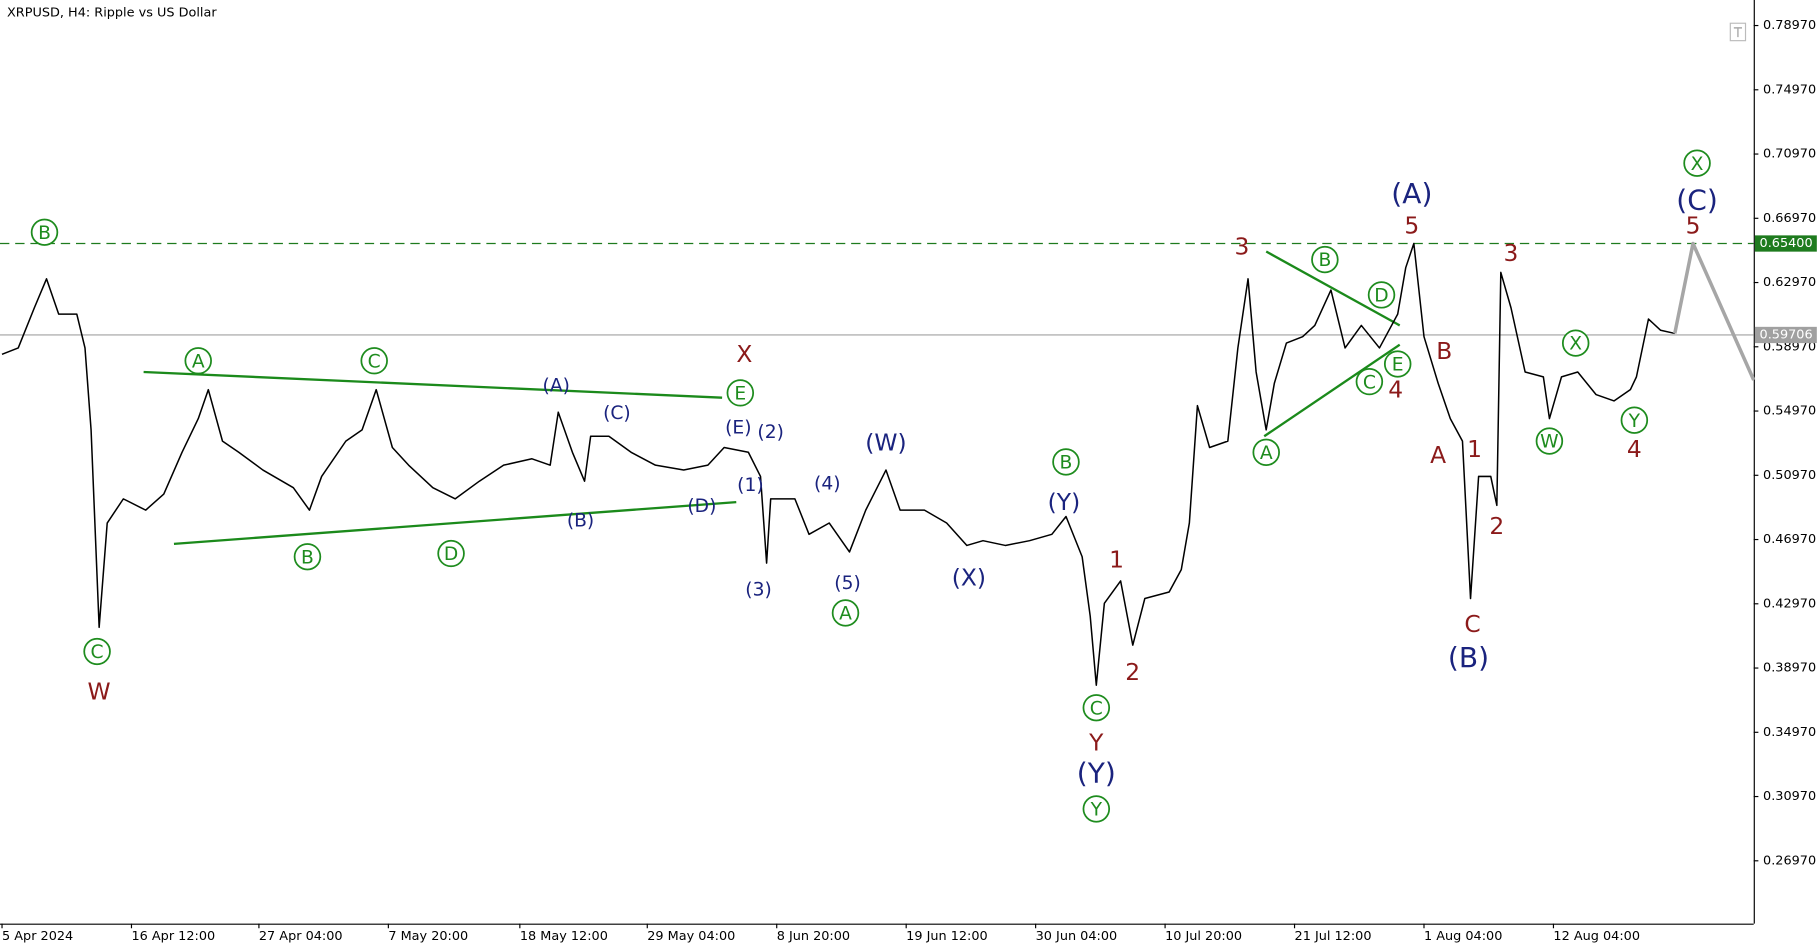  What do you see at coordinates (173, 936) in the screenshot?
I see `x-tick-label: 16 Apr 12:00` at bounding box center [173, 936].